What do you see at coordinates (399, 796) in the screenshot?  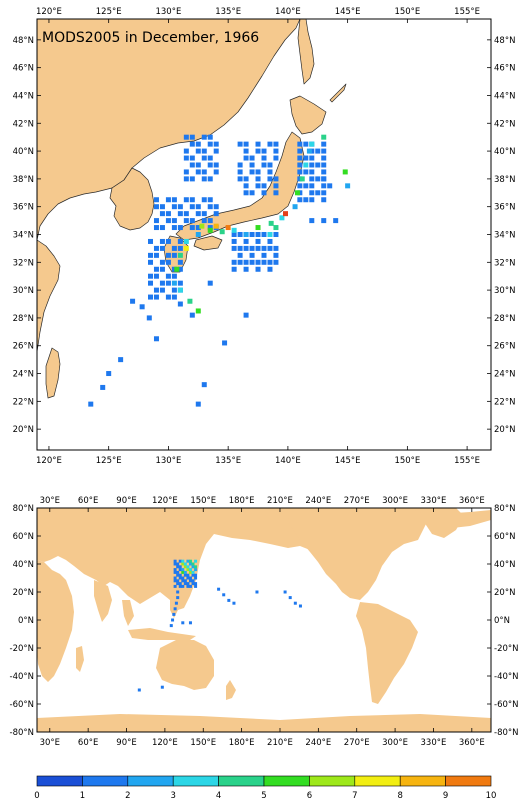 I see `colorbar-label: 8` at bounding box center [399, 796].